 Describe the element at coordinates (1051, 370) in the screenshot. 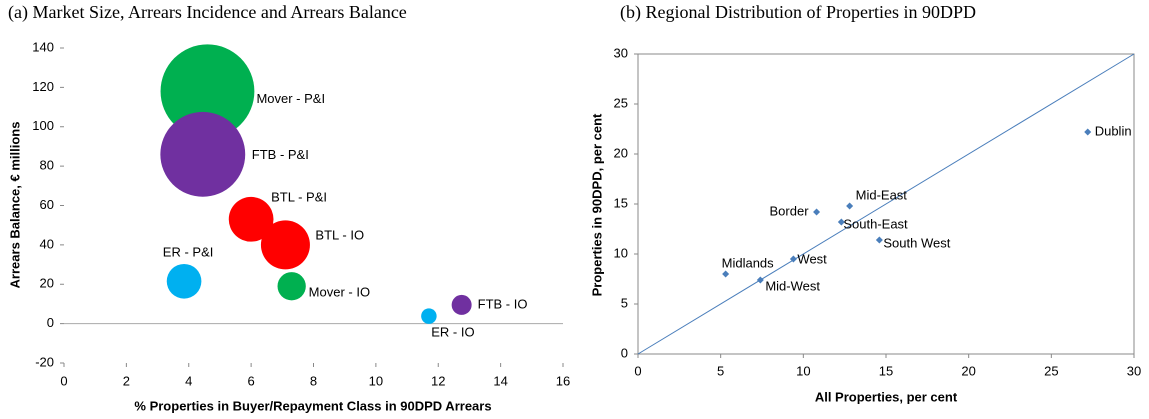

I see `x-tick-label: 25` at that location.